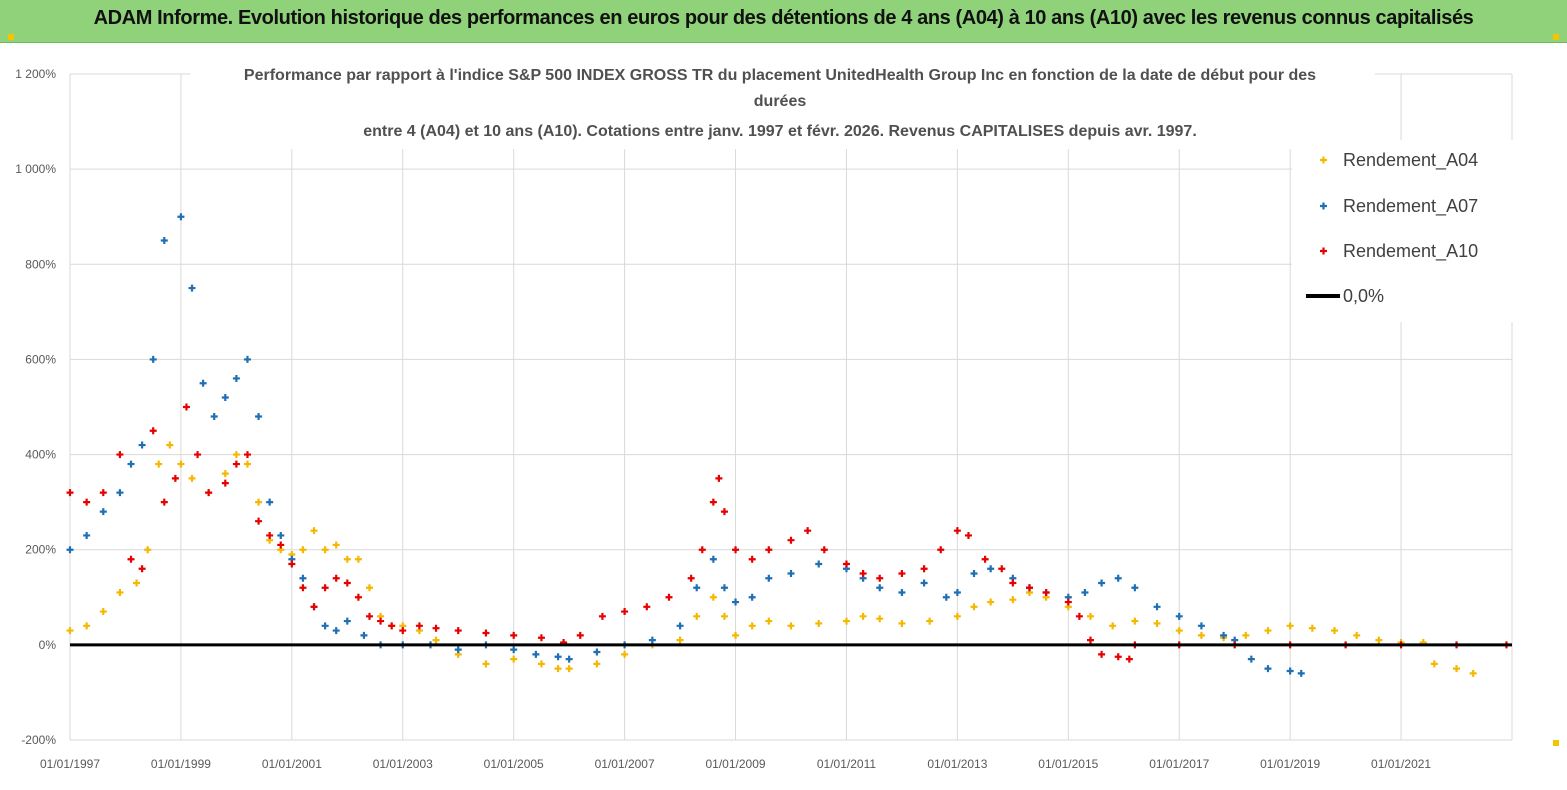  What do you see at coordinates (625, 764) in the screenshot?
I see `x-tick-label: 01/01/2007` at bounding box center [625, 764].